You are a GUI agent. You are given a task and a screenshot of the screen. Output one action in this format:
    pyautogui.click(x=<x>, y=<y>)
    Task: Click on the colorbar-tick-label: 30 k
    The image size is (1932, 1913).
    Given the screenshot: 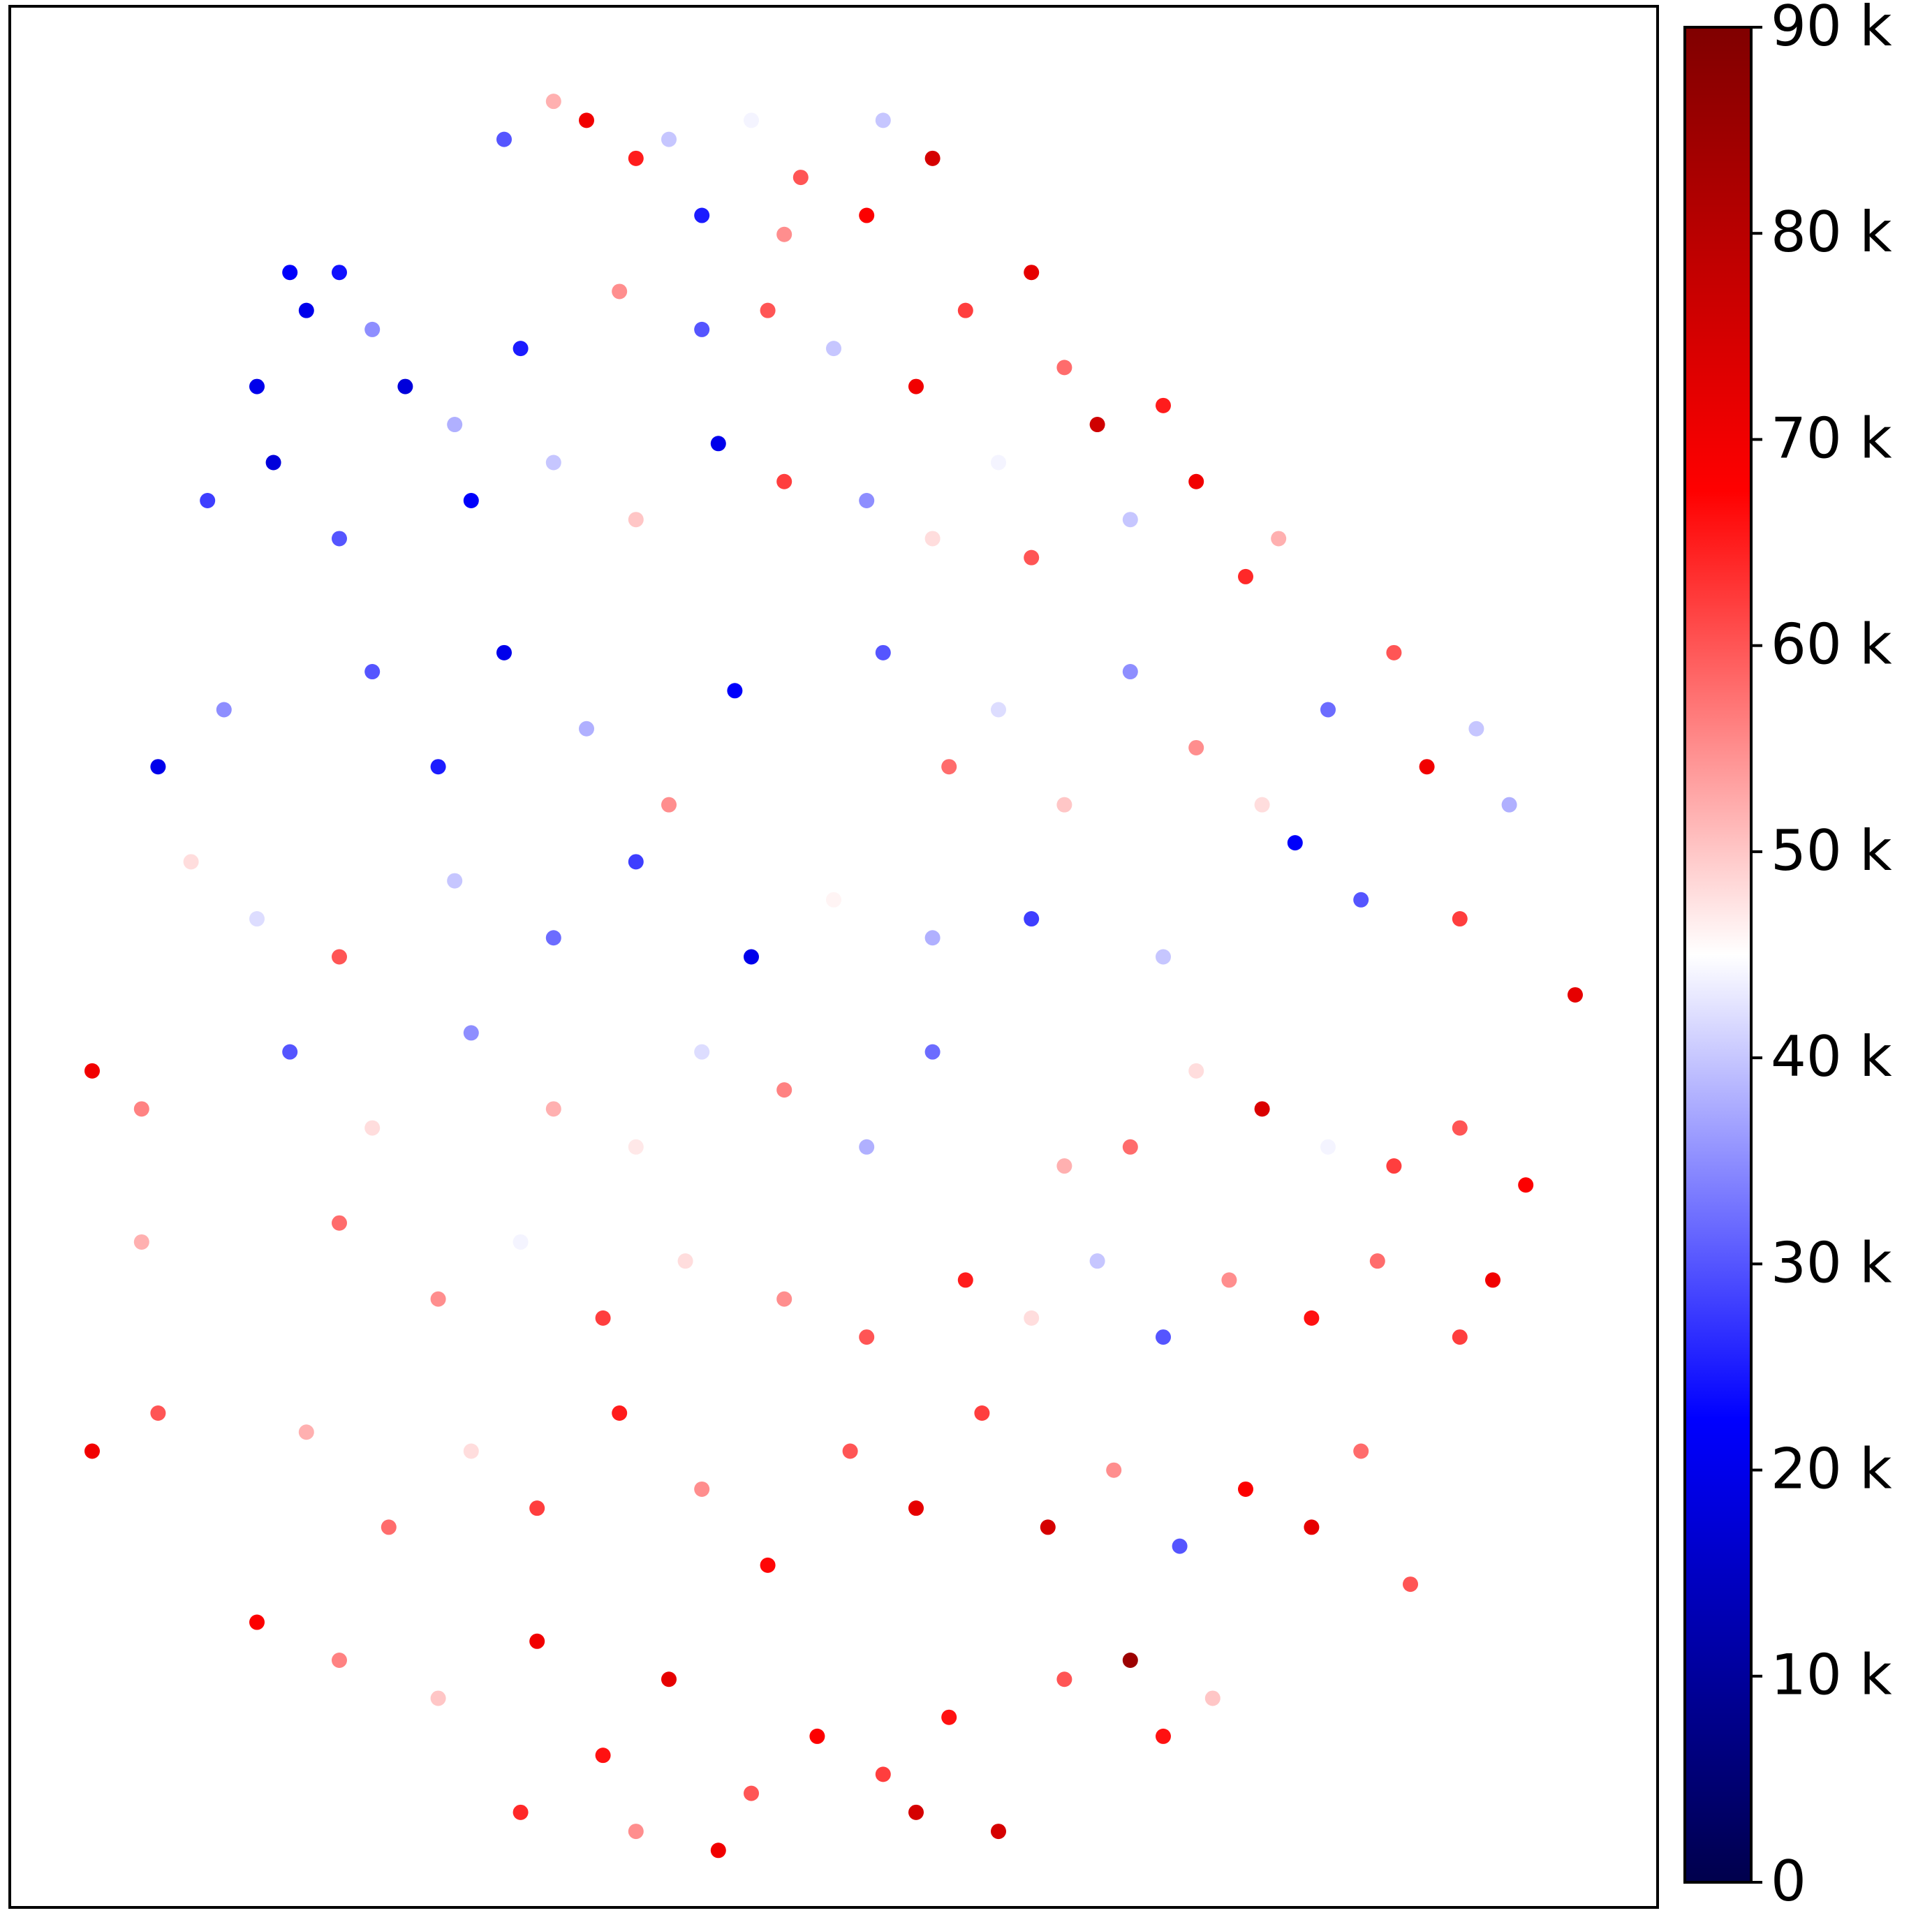 What is the action you would take?
    pyautogui.click(x=1832, y=1262)
    